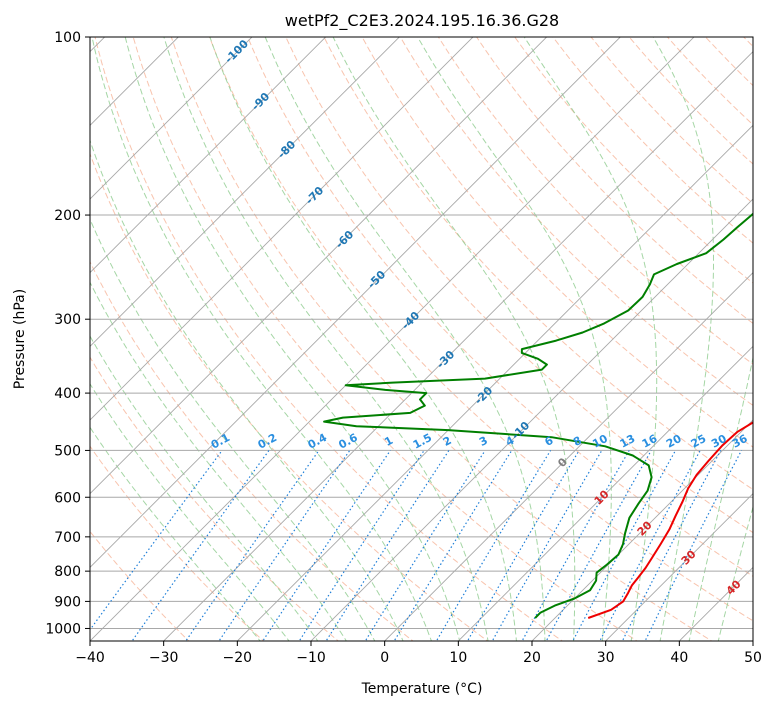 The image size is (775, 708). I want to click on x-tick-label: −20, so click(238, 658).